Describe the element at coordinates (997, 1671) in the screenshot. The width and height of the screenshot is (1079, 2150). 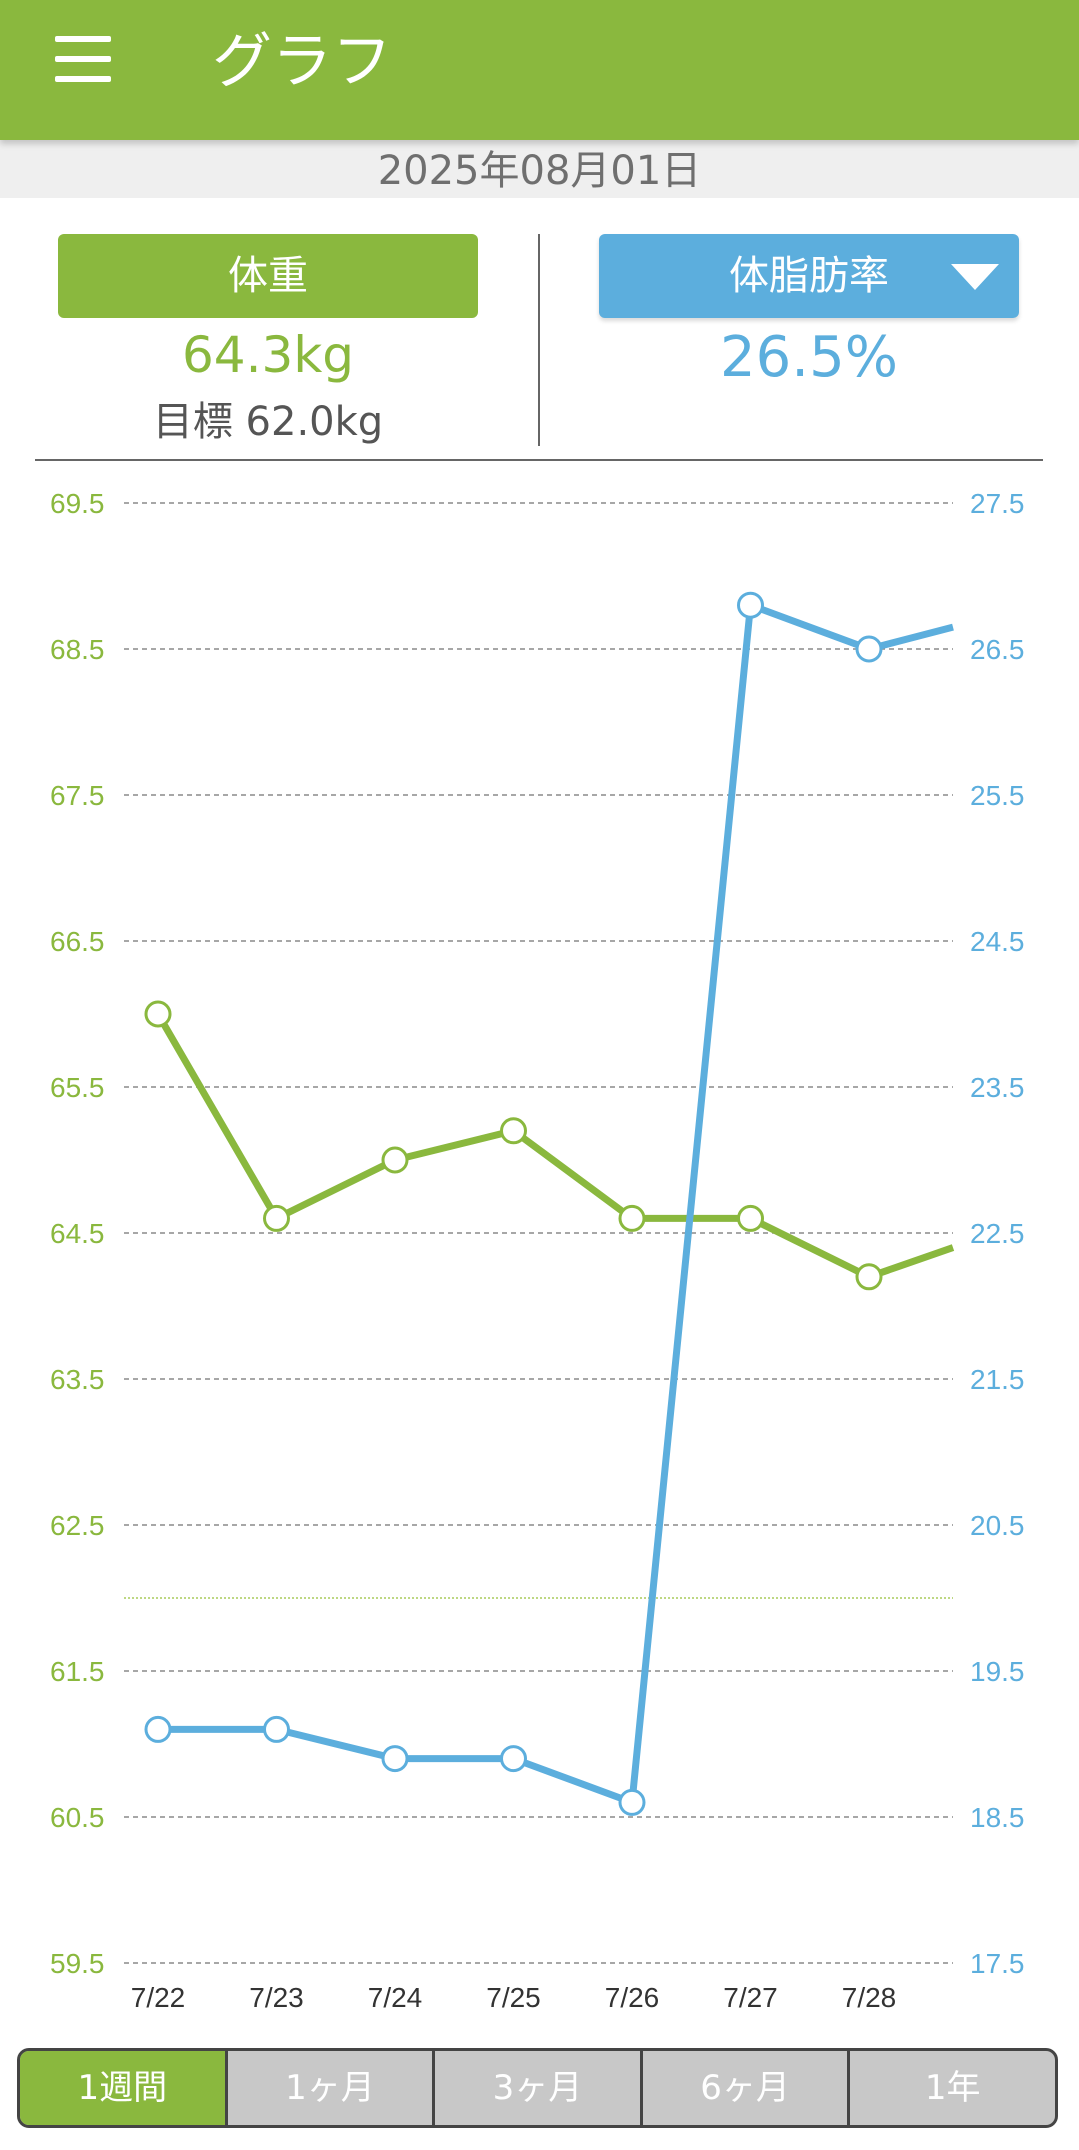
I see `right-axis-tick-label: 19.5` at that location.